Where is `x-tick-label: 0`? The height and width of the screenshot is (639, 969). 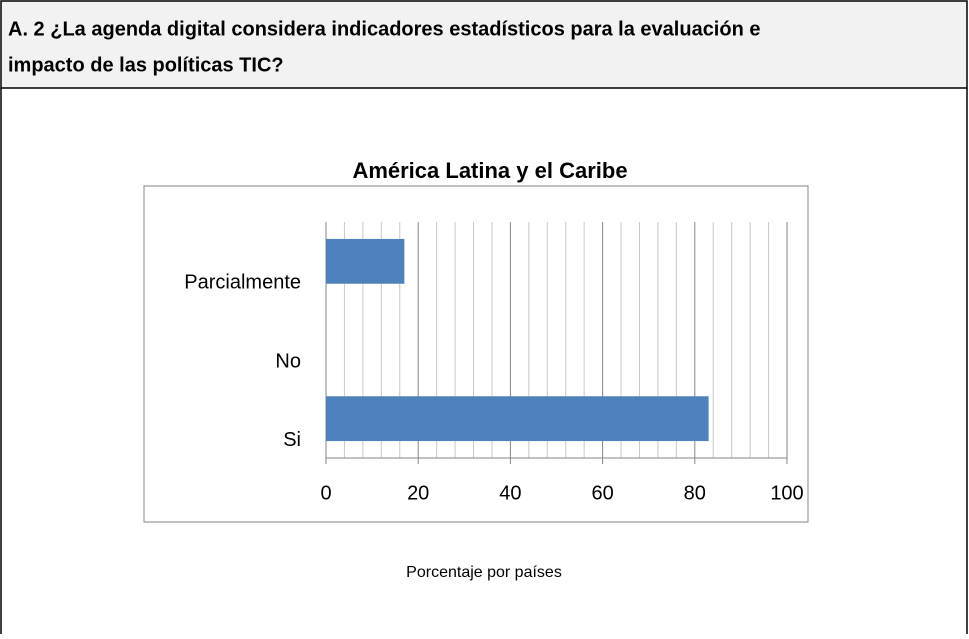 x-tick-label: 0 is located at coordinates (325, 493).